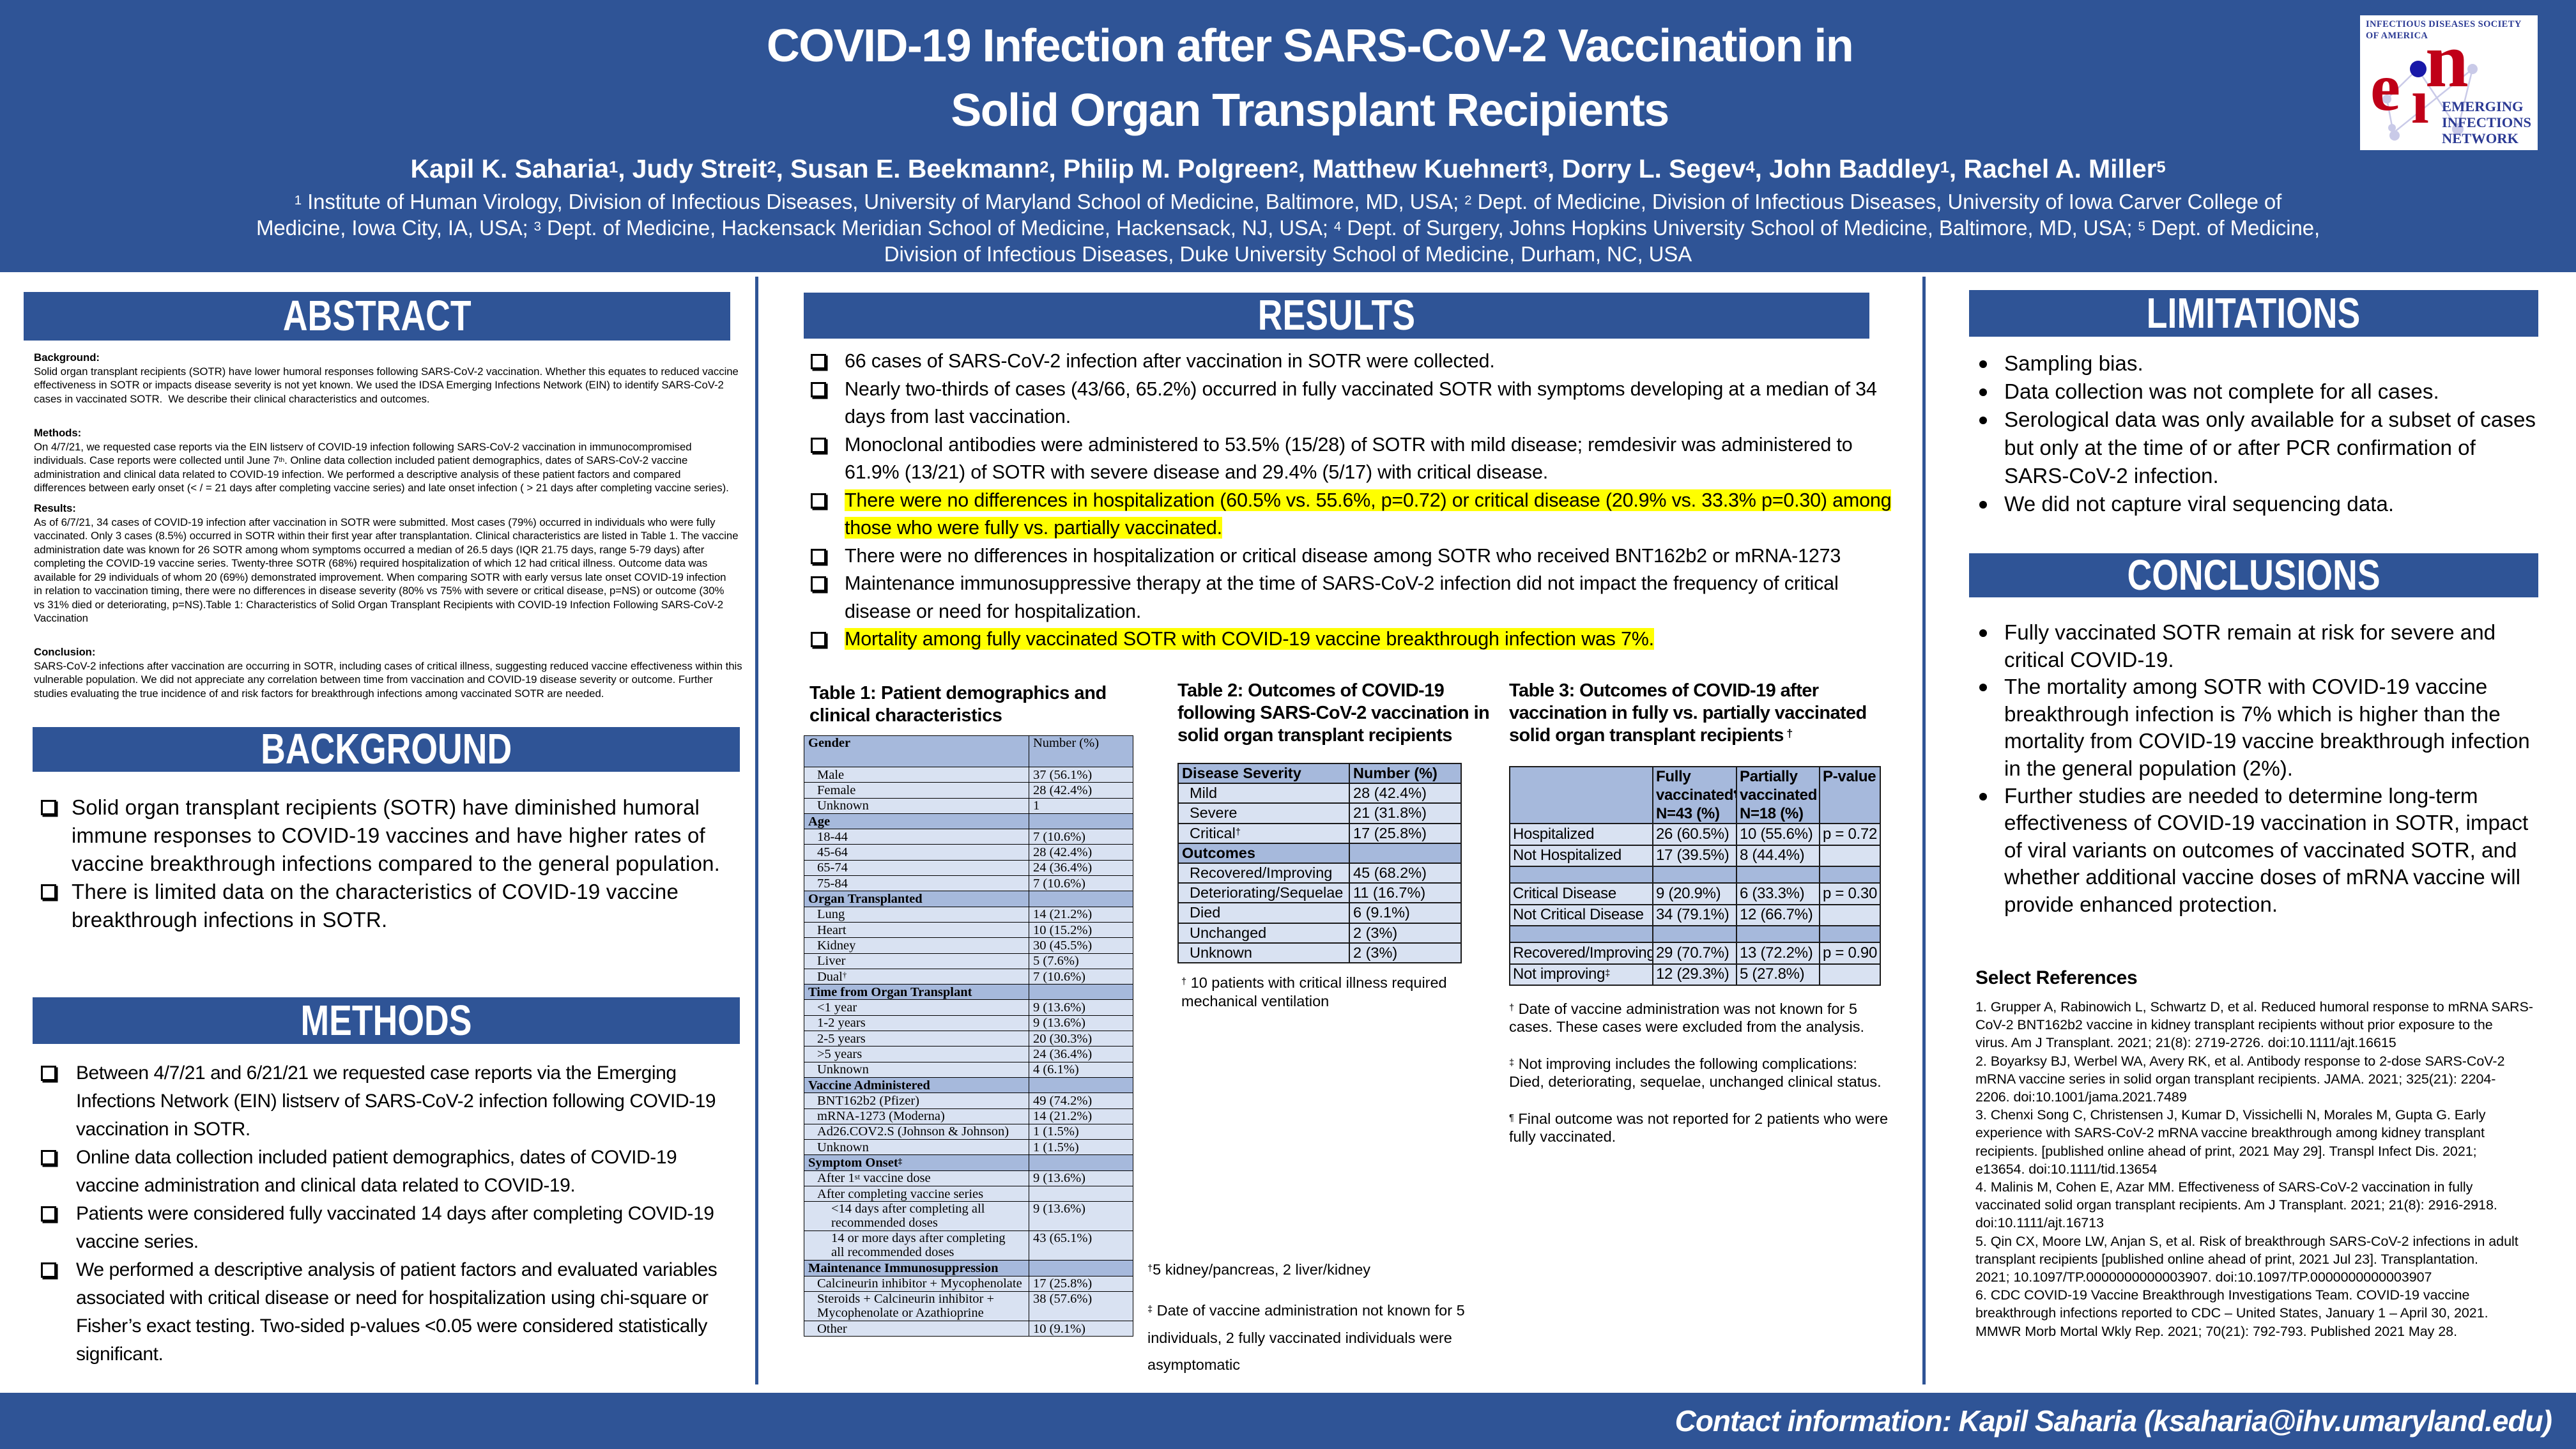 The height and width of the screenshot is (1449, 2576). I want to click on svg-text: NETWORK, so click(2480, 138).